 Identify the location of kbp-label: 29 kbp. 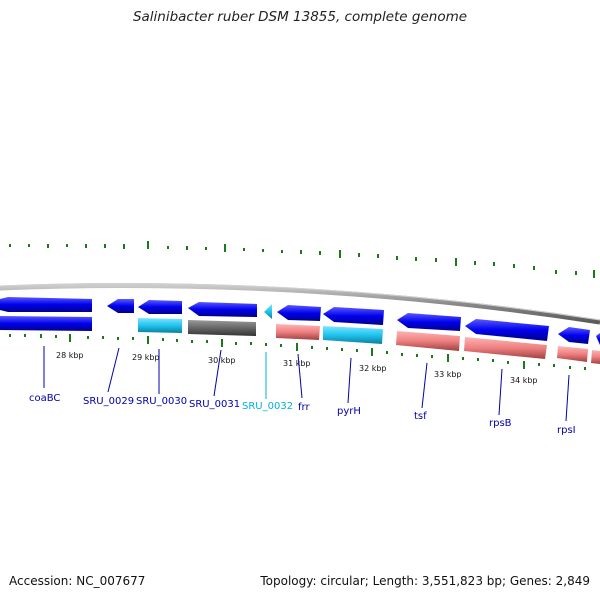
(146, 357).